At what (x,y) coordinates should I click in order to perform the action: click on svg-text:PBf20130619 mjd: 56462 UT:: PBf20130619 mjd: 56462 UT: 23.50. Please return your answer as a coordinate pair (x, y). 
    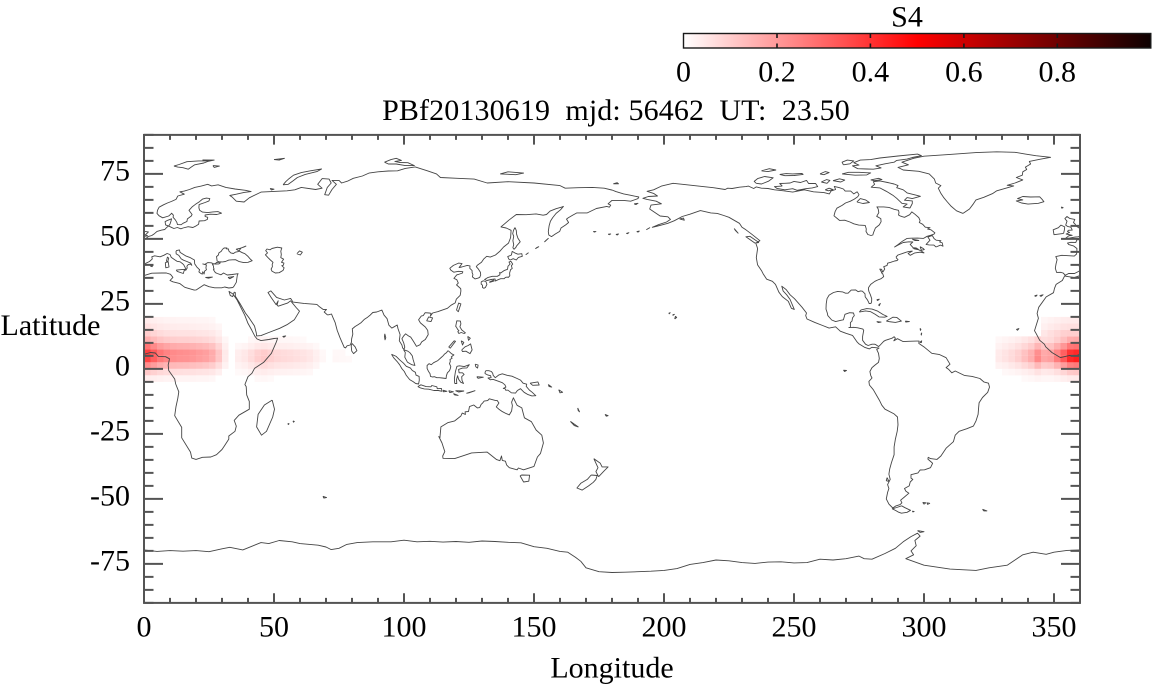
    Looking at the image, I should click on (616, 110).